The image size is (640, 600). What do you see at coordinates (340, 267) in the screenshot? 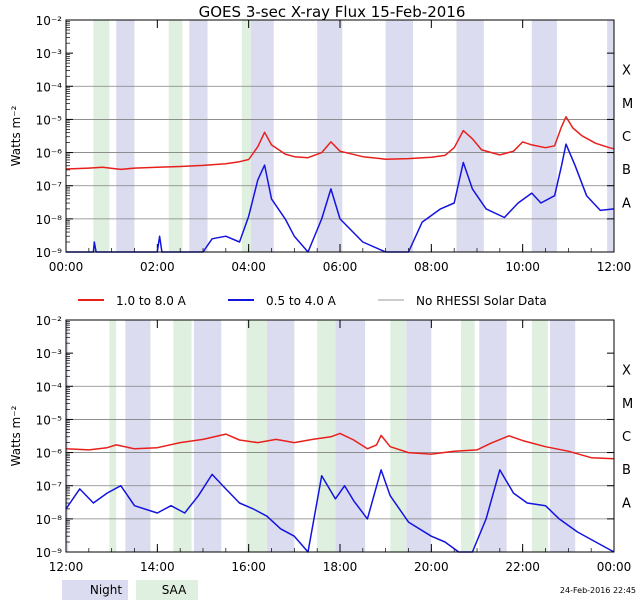
I see `x-tick-label: 06:00` at bounding box center [340, 267].